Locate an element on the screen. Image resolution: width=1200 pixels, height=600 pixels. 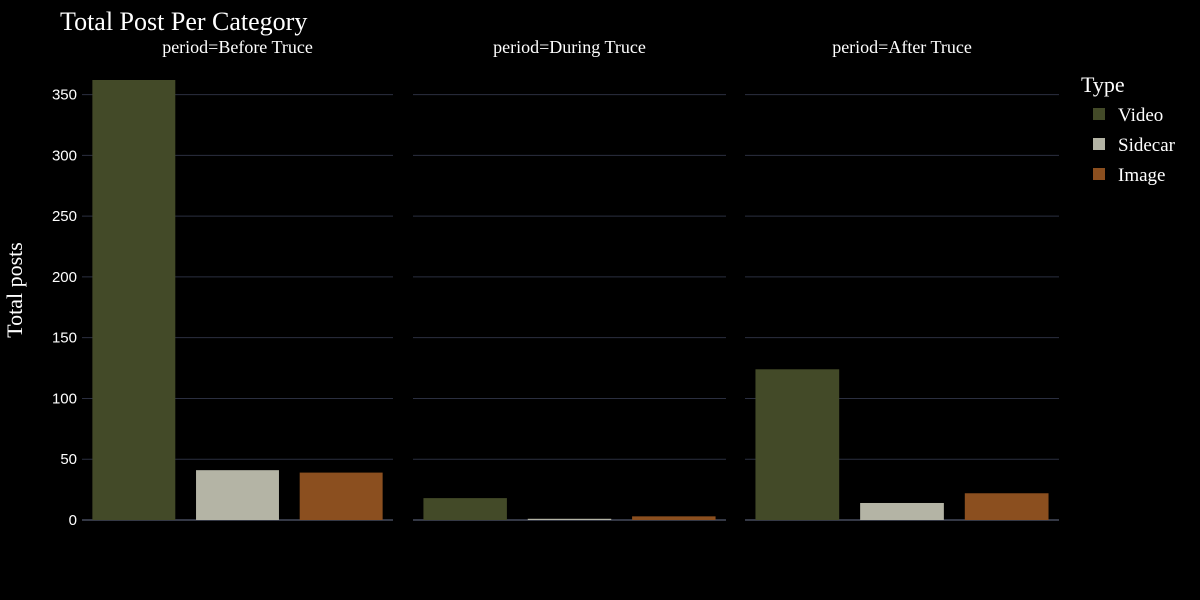
facet-title: period=After Truce is located at coordinates (902, 47).